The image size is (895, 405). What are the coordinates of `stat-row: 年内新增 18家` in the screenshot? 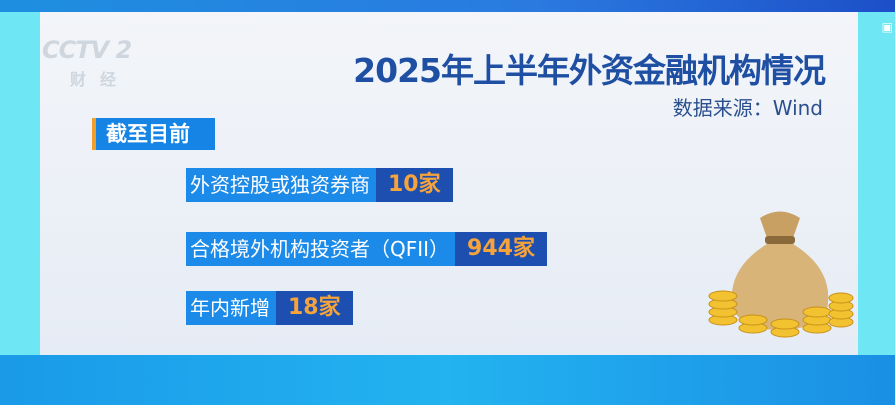 It's located at (269, 308).